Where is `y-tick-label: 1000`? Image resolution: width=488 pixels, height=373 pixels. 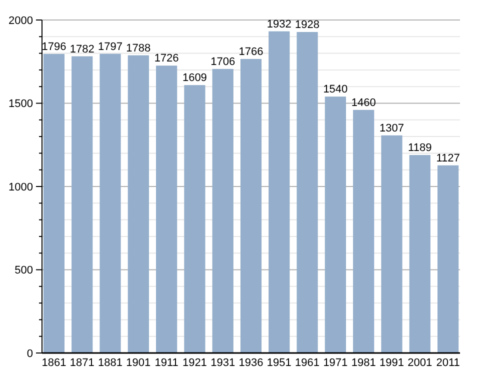
y-tick-label: 1000 is located at coordinates (20, 187).